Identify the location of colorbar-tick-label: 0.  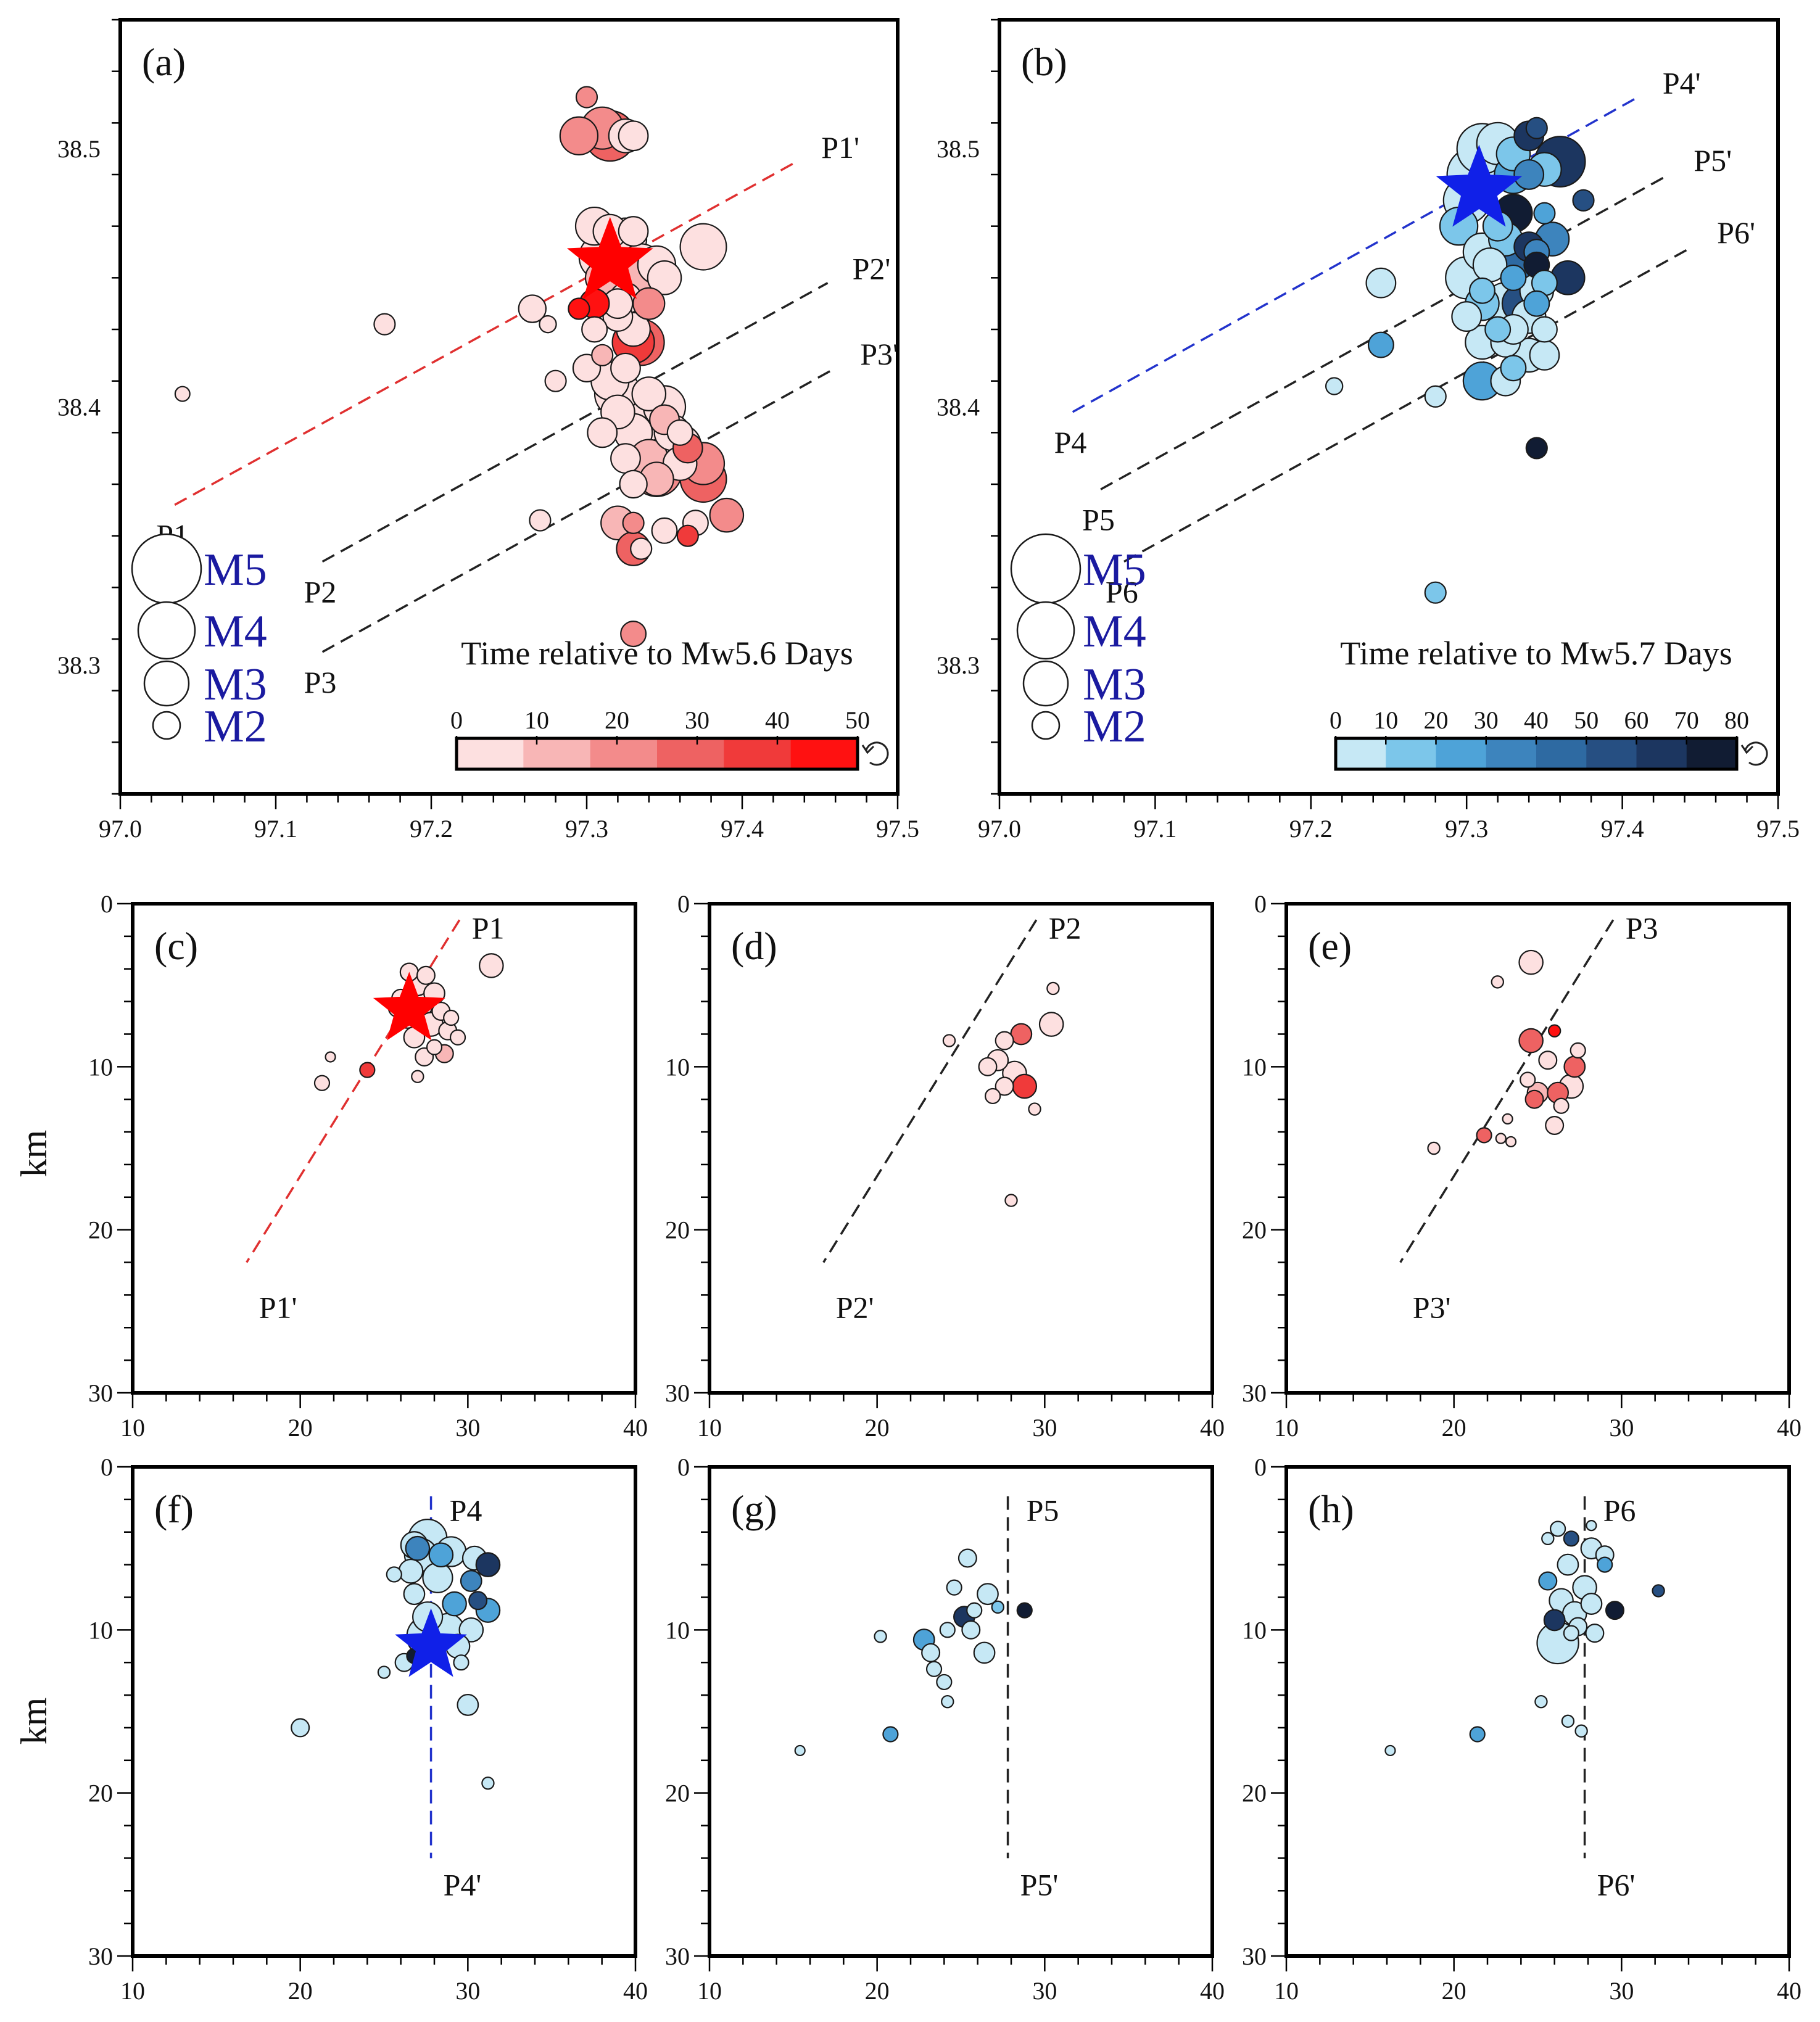
(1336, 720).